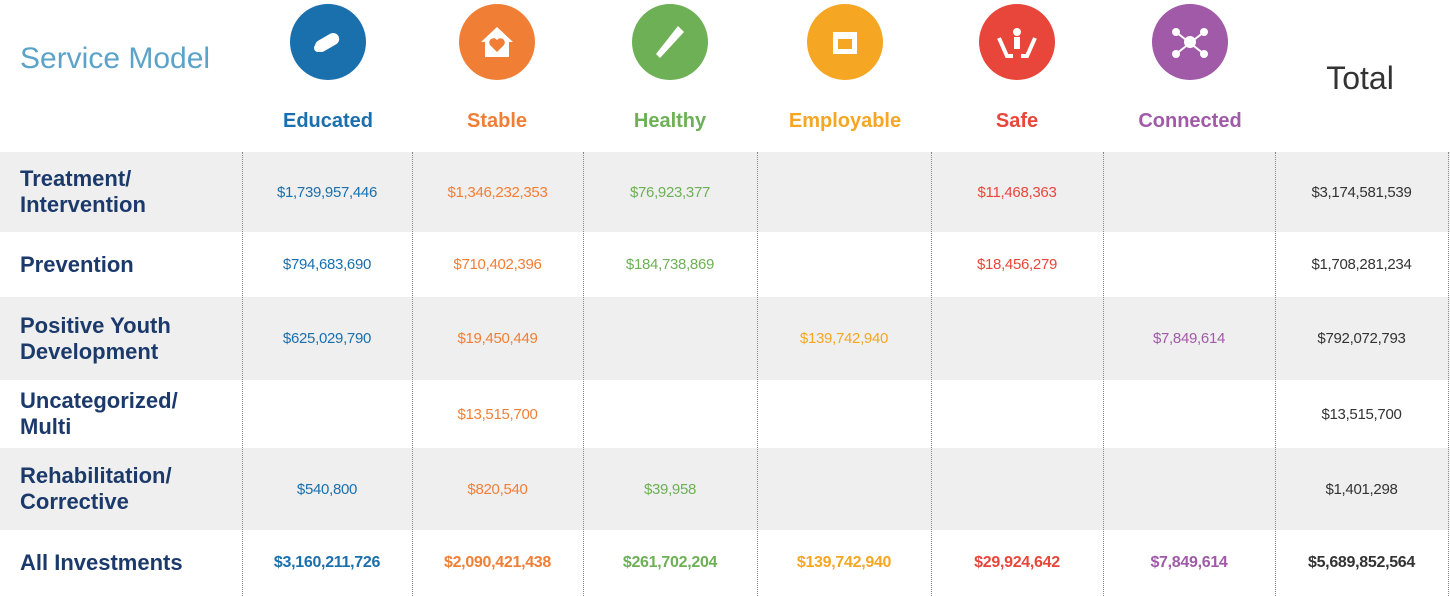  Describe the element at coordinates (1190, 121) in the screenshot. I see `column-label: Connected` at that location.